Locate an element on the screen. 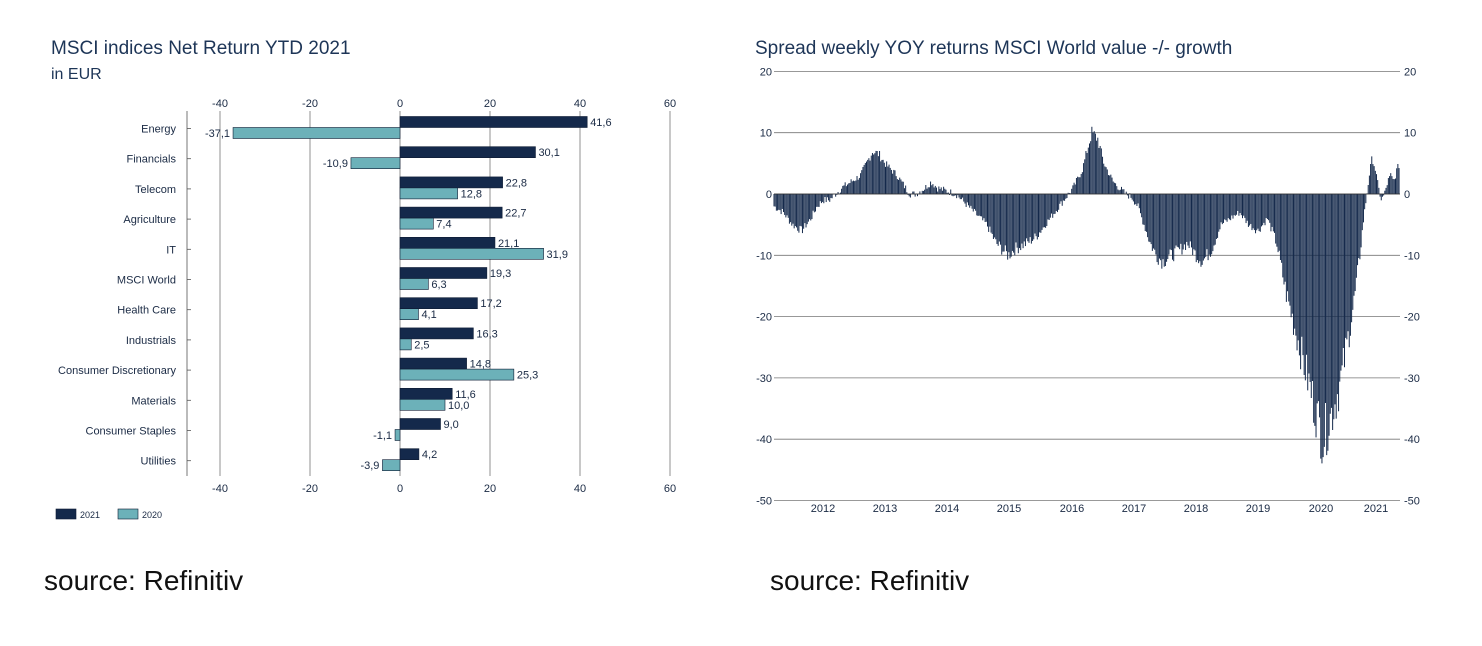 The height and width of the screenshot is (646, 1482). y-tick-label-left: -30 is located at coordinates (764, 379).